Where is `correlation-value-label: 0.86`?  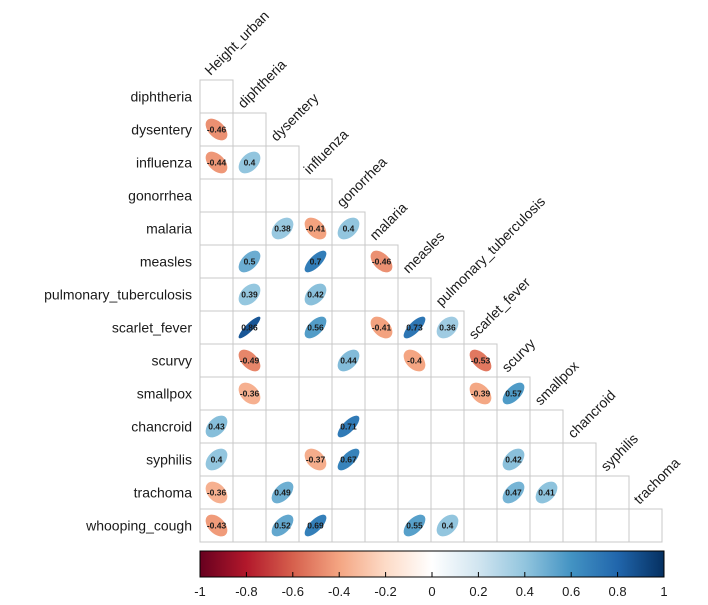
correlation-value-label: 0.86 is located at coordinates (249, 328).